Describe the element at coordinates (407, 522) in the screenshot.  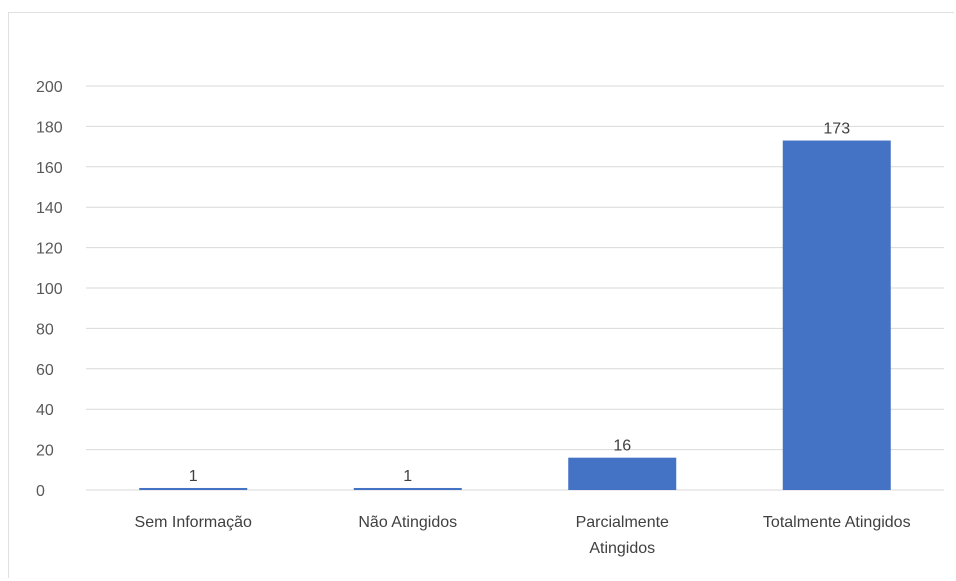
I see `x-category-label: Não Atingidos` at that location.